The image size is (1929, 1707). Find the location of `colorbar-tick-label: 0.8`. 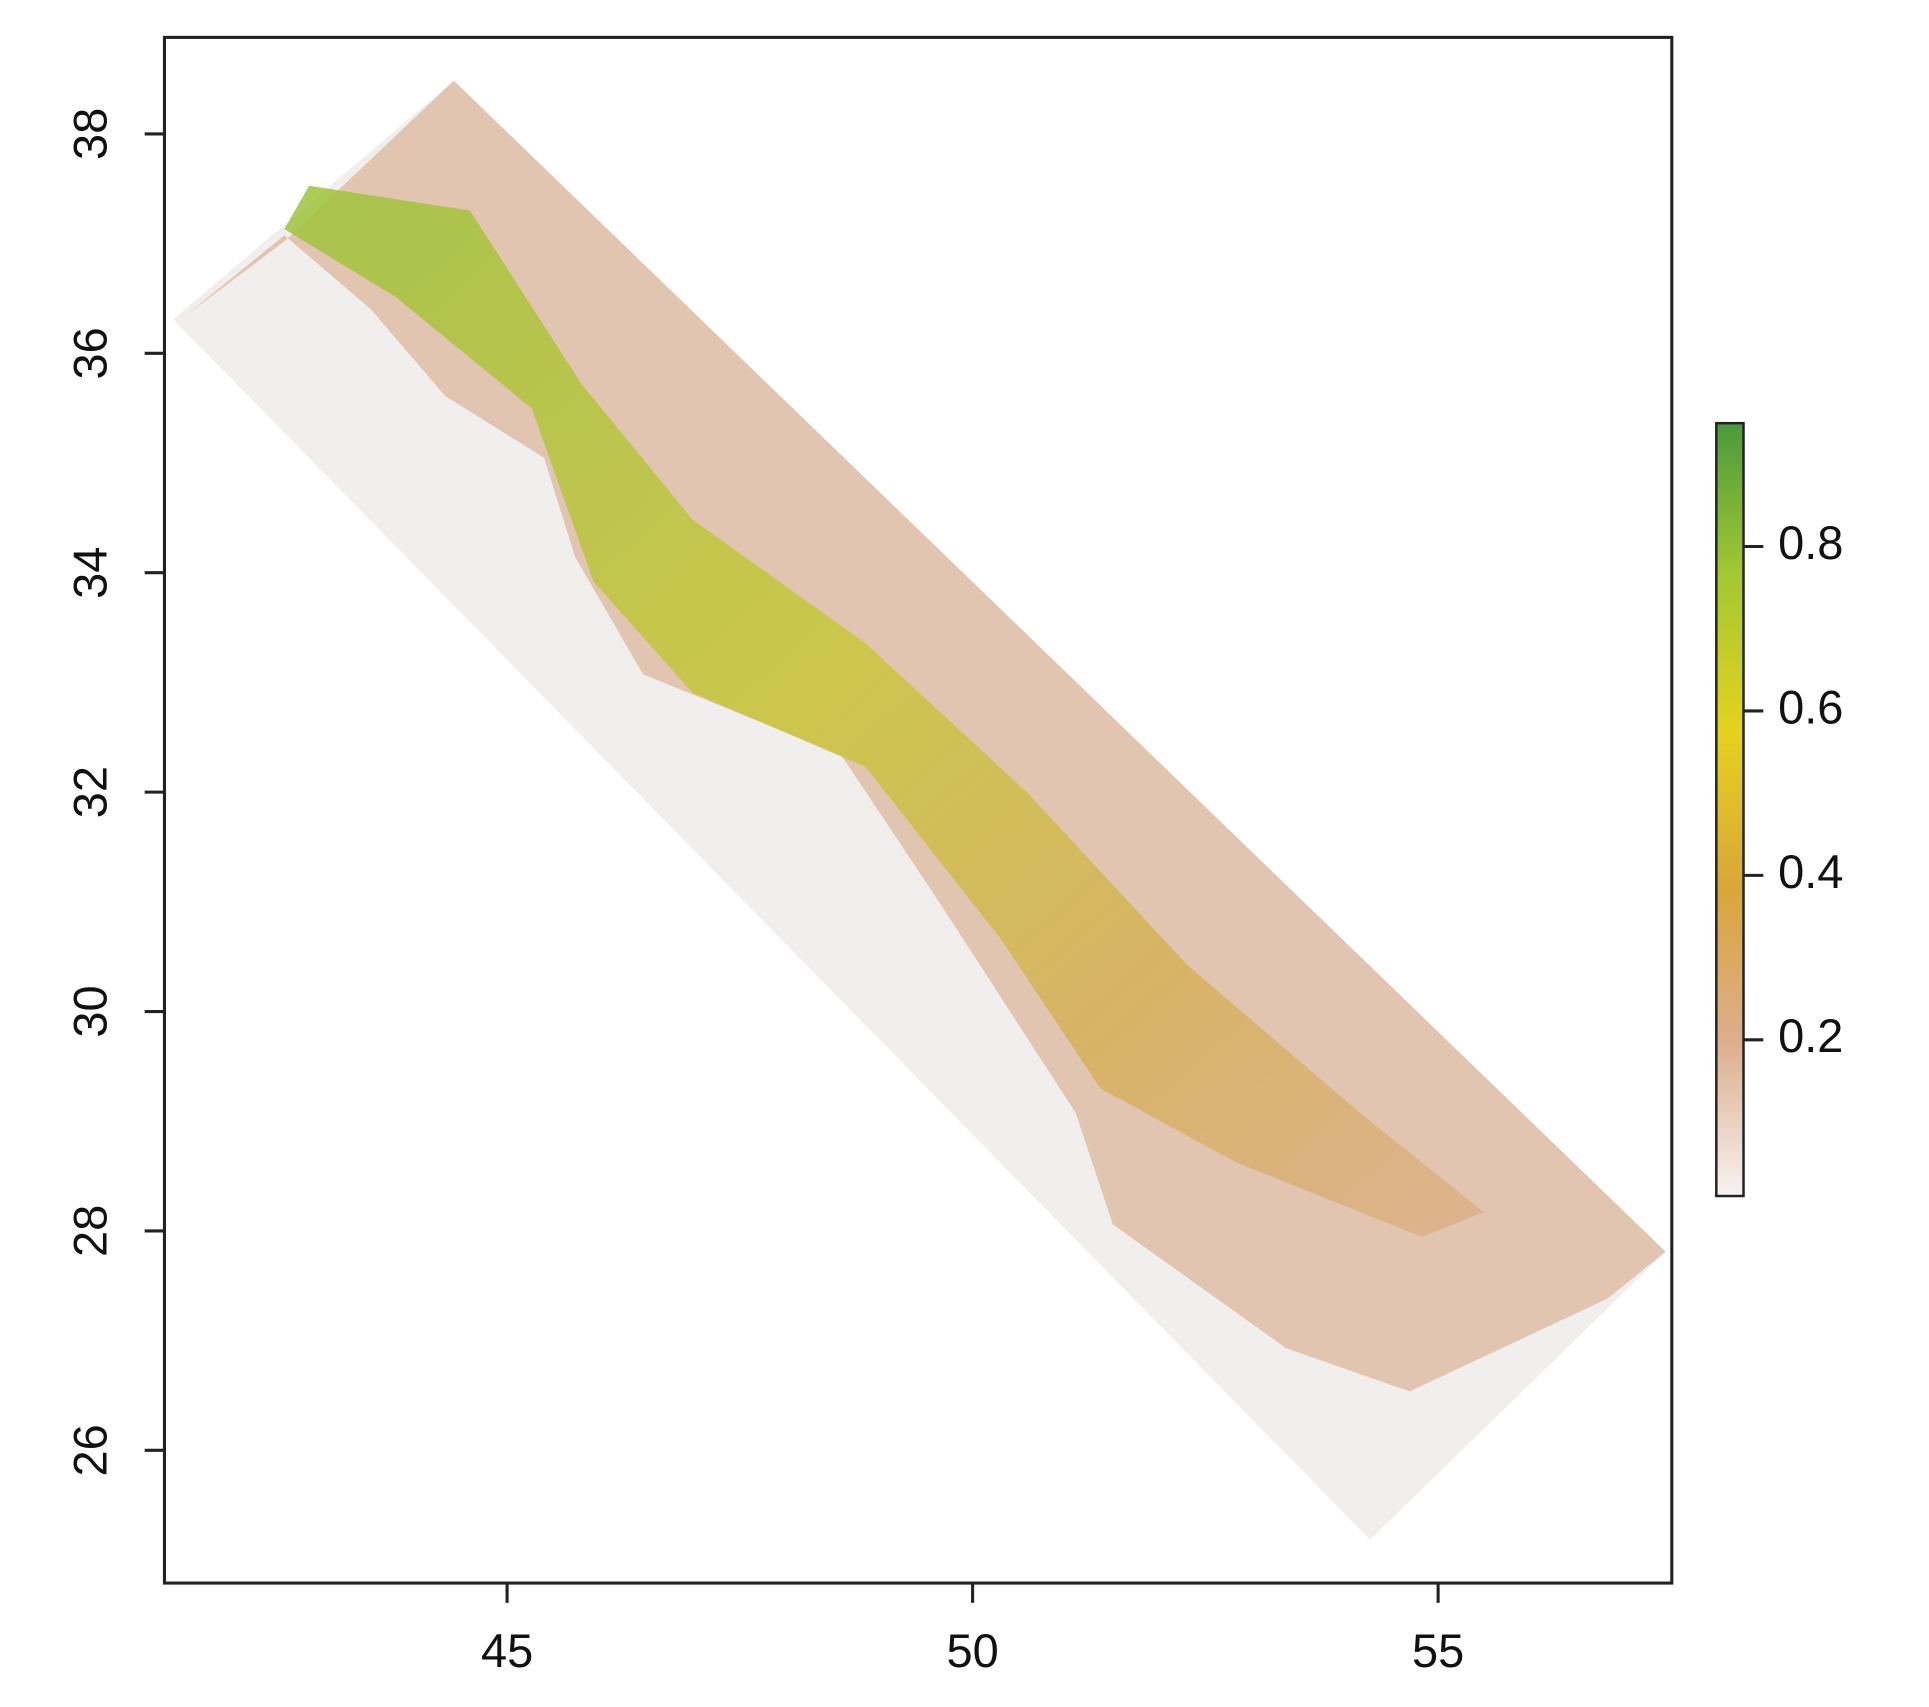

colorbar-tick-label: 0.8 is located at coordinates (1810, 542).